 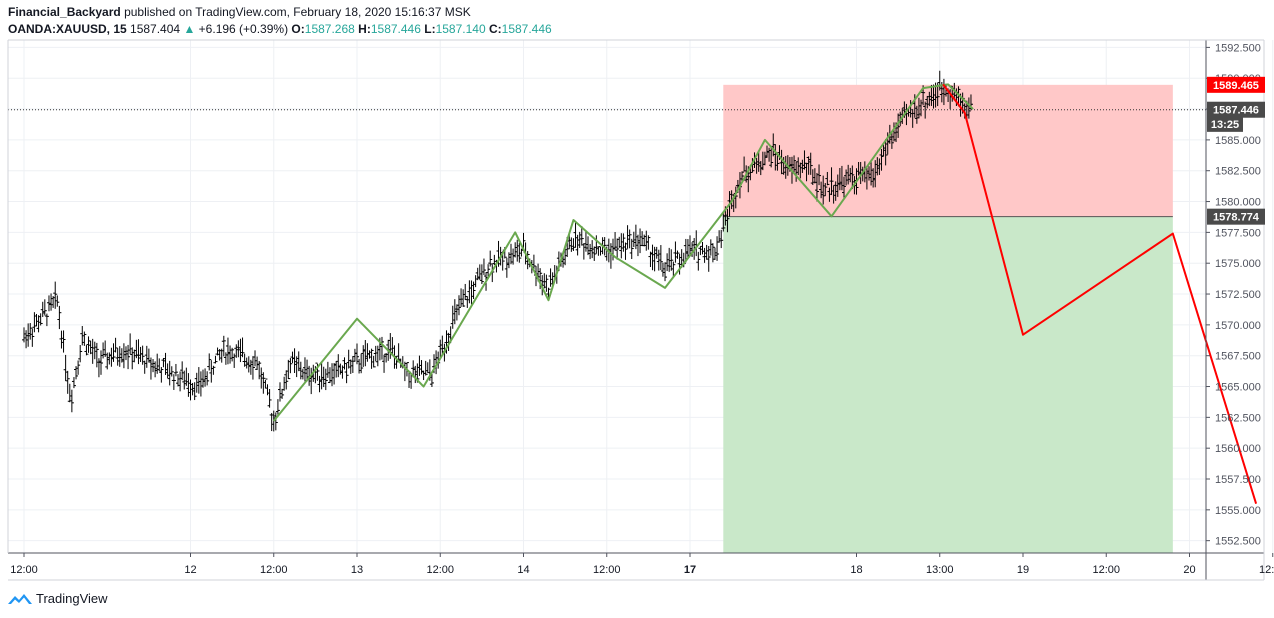 I want to click on y-tick-label: 1575.000, so click(x=1238, y=264).